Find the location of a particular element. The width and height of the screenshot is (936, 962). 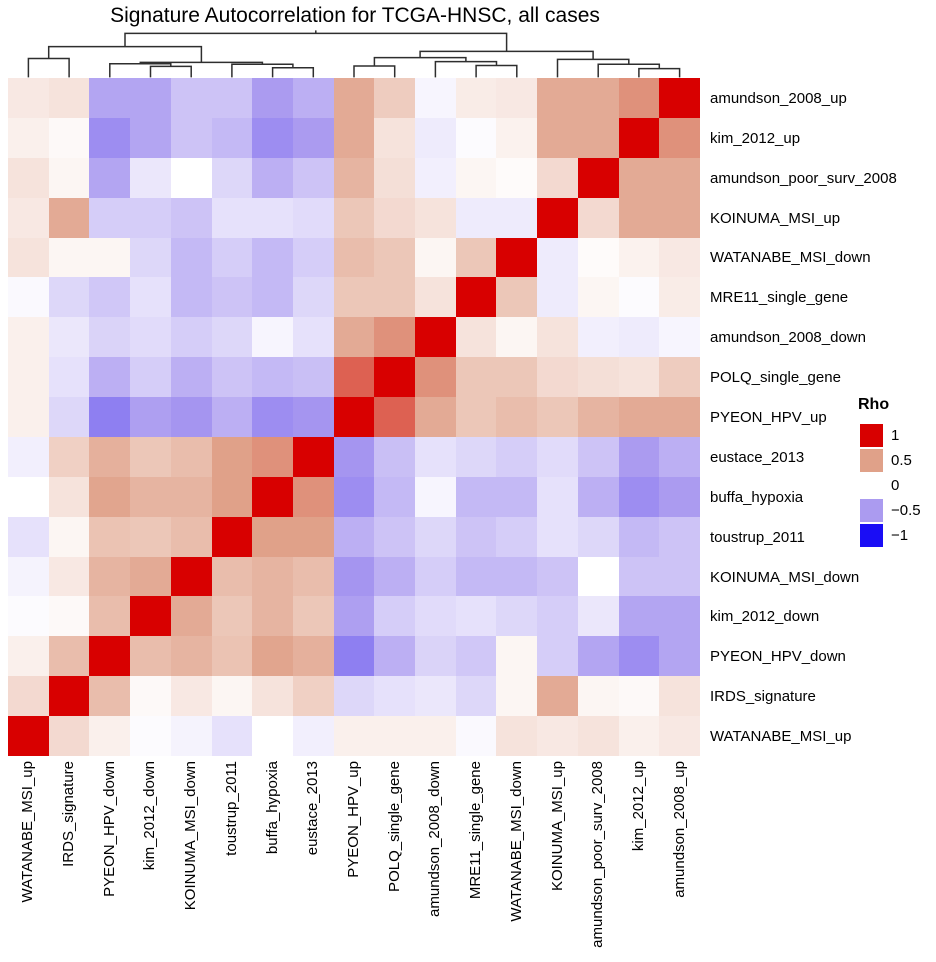

row-label: KOINUMA_MSI_up is located at coordinates (775, 218).